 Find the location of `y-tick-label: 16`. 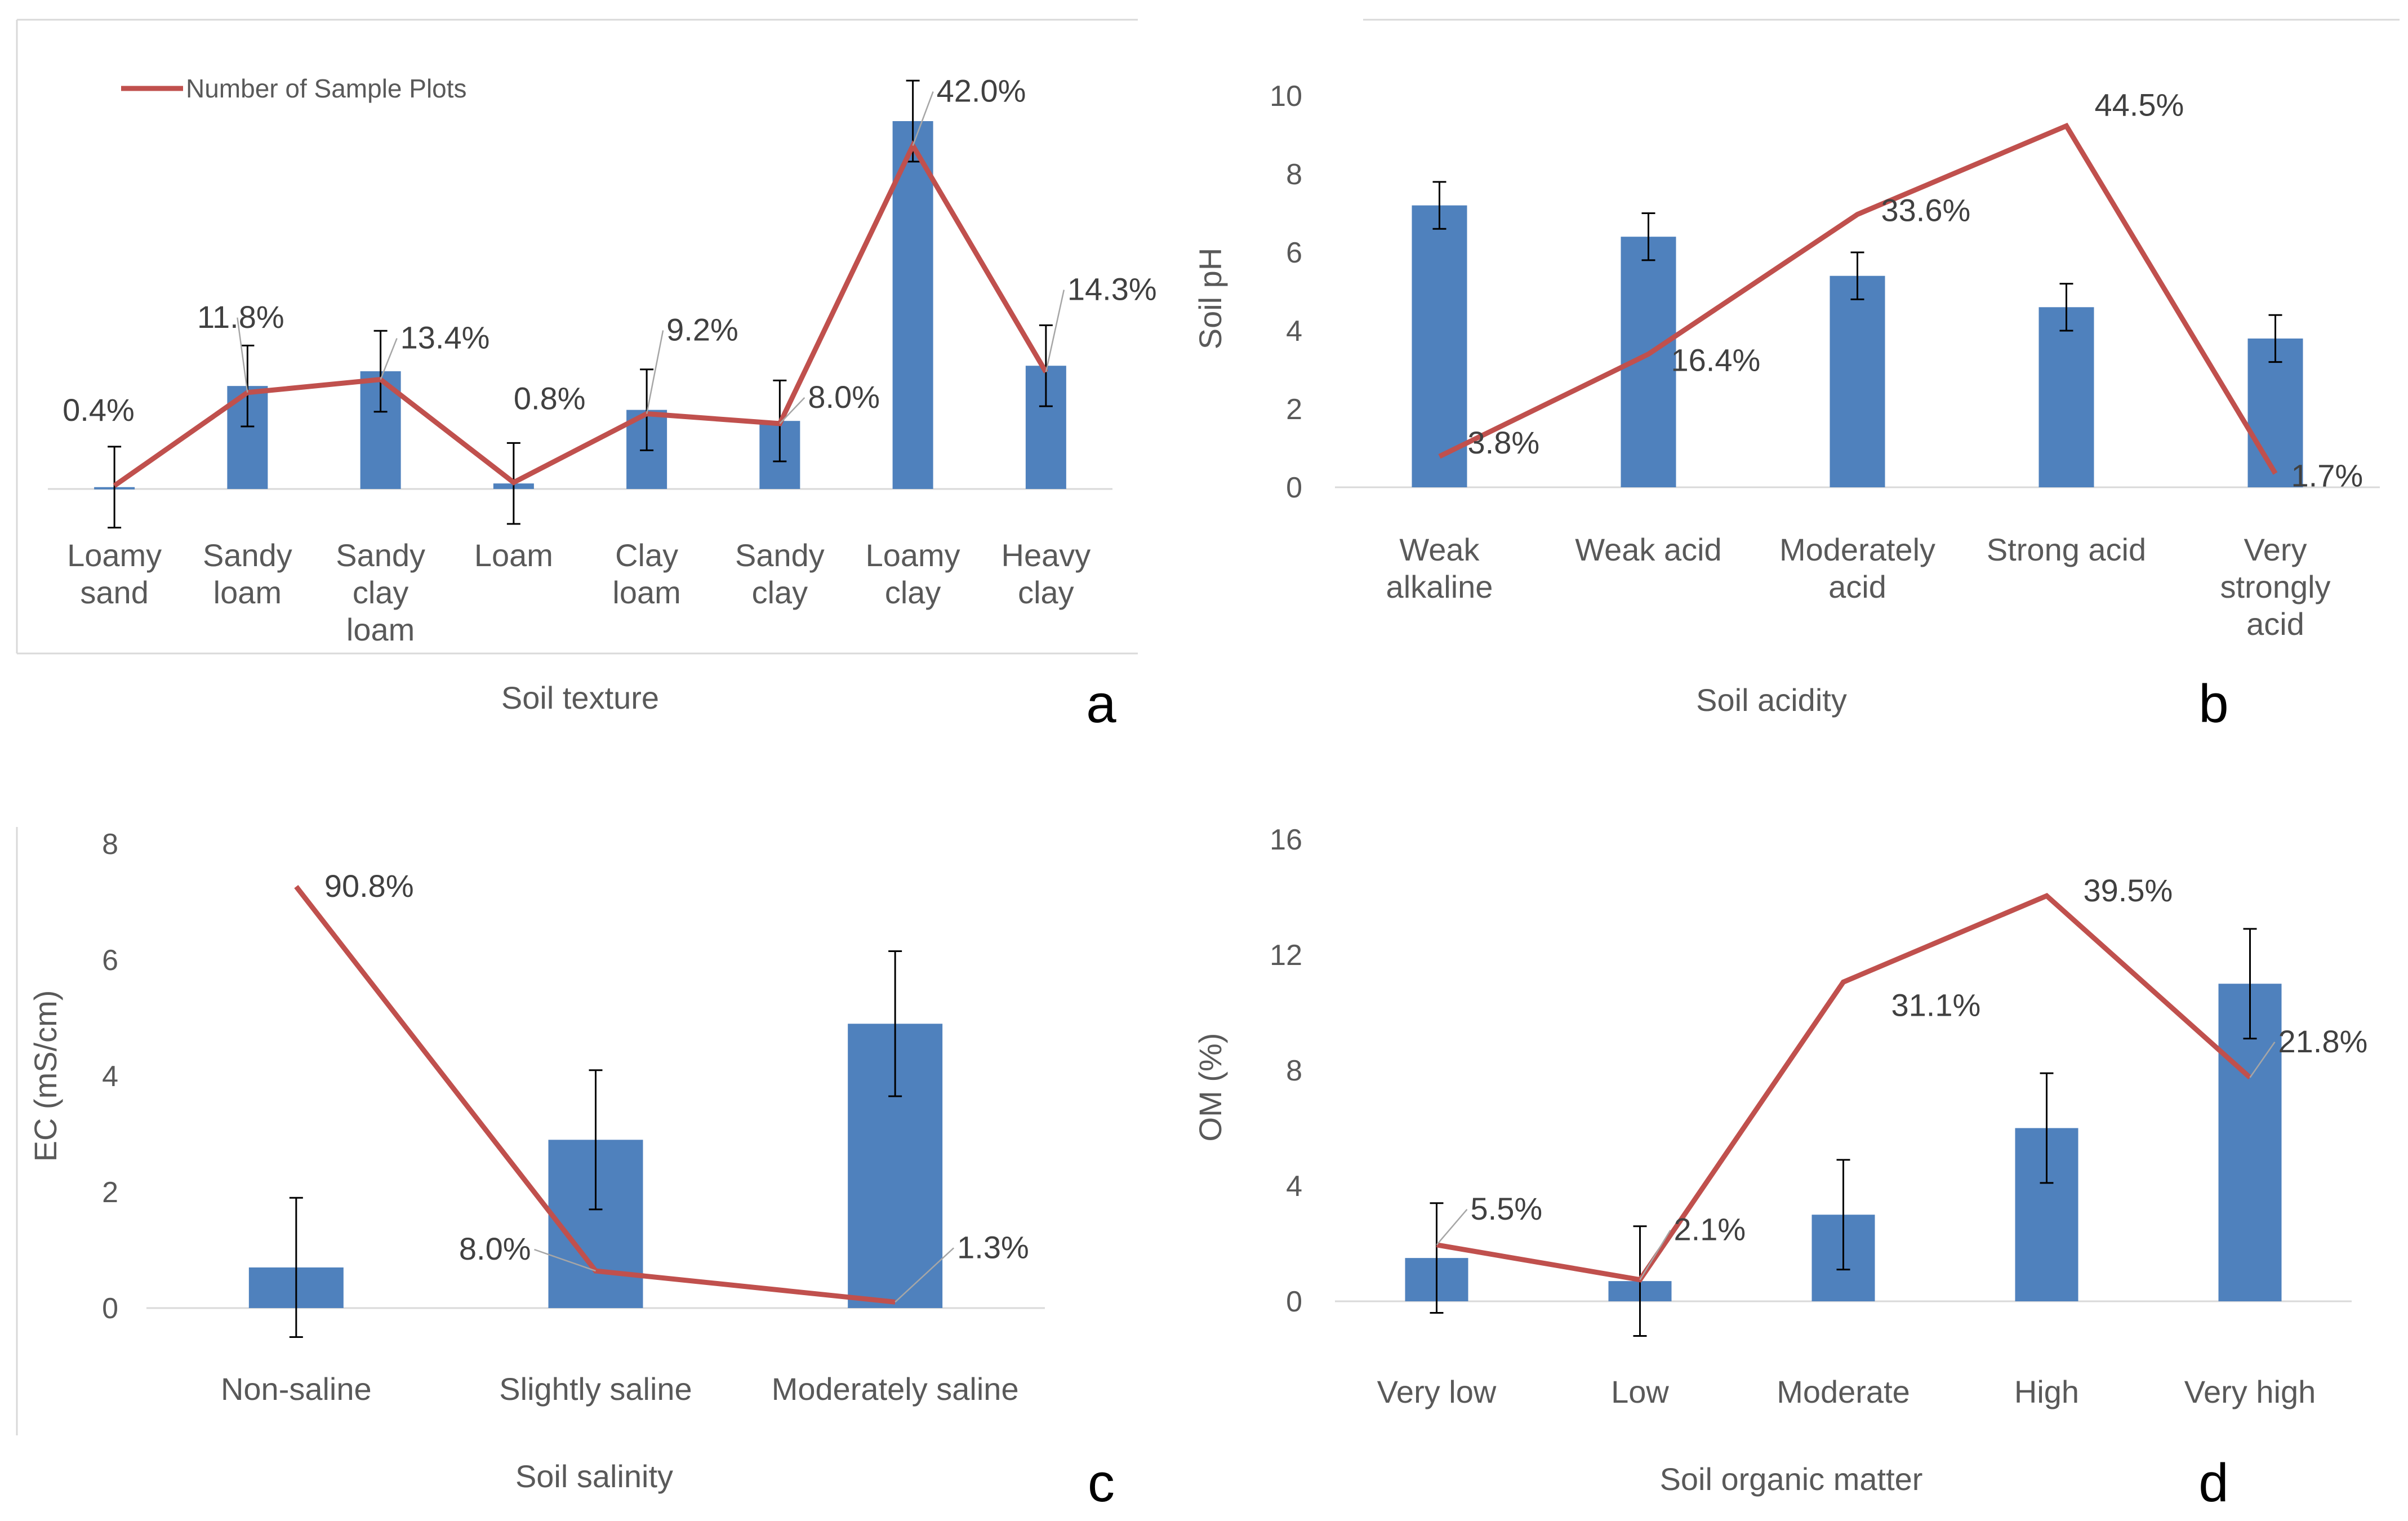

y-tick-label: 16 is located at coordinates (1286, 840).